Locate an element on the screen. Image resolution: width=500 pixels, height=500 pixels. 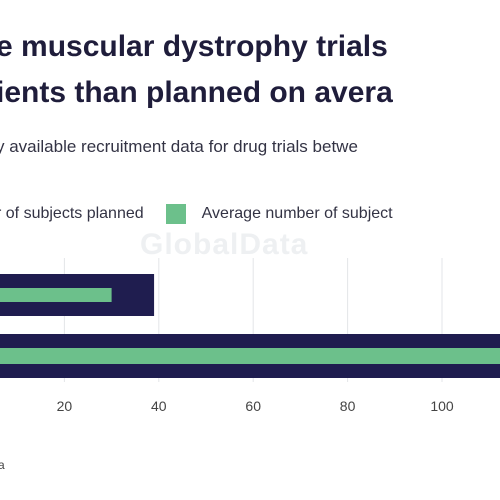
x-tick-label-40: 40 is located at coordinates (159, 406).